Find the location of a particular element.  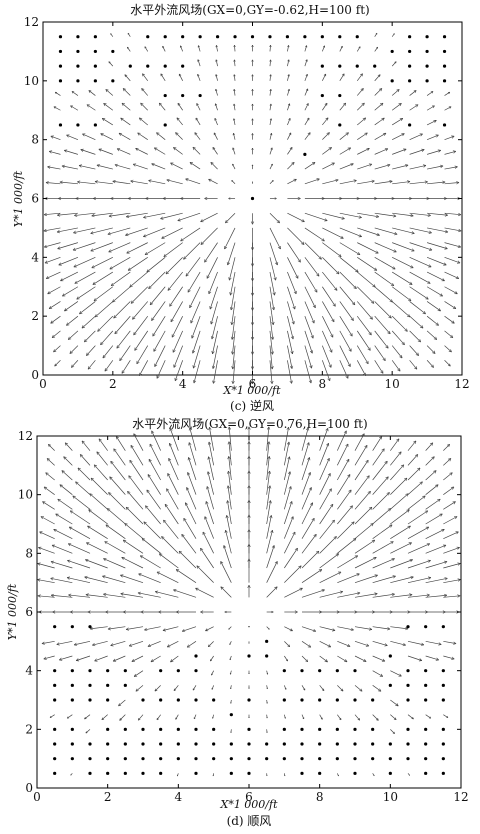

chart-d-ytick-label: 12 is located at coordinates (25, 436).